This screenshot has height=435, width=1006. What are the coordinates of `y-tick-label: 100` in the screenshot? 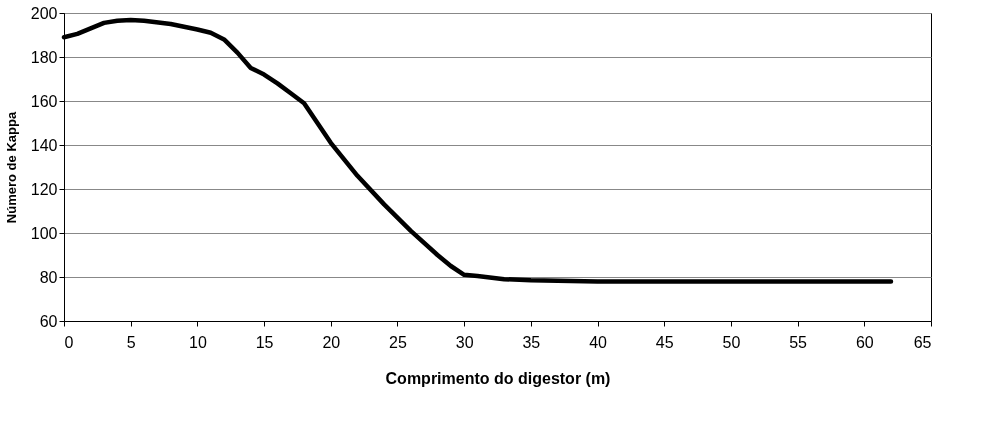 It's located at (44, 233).